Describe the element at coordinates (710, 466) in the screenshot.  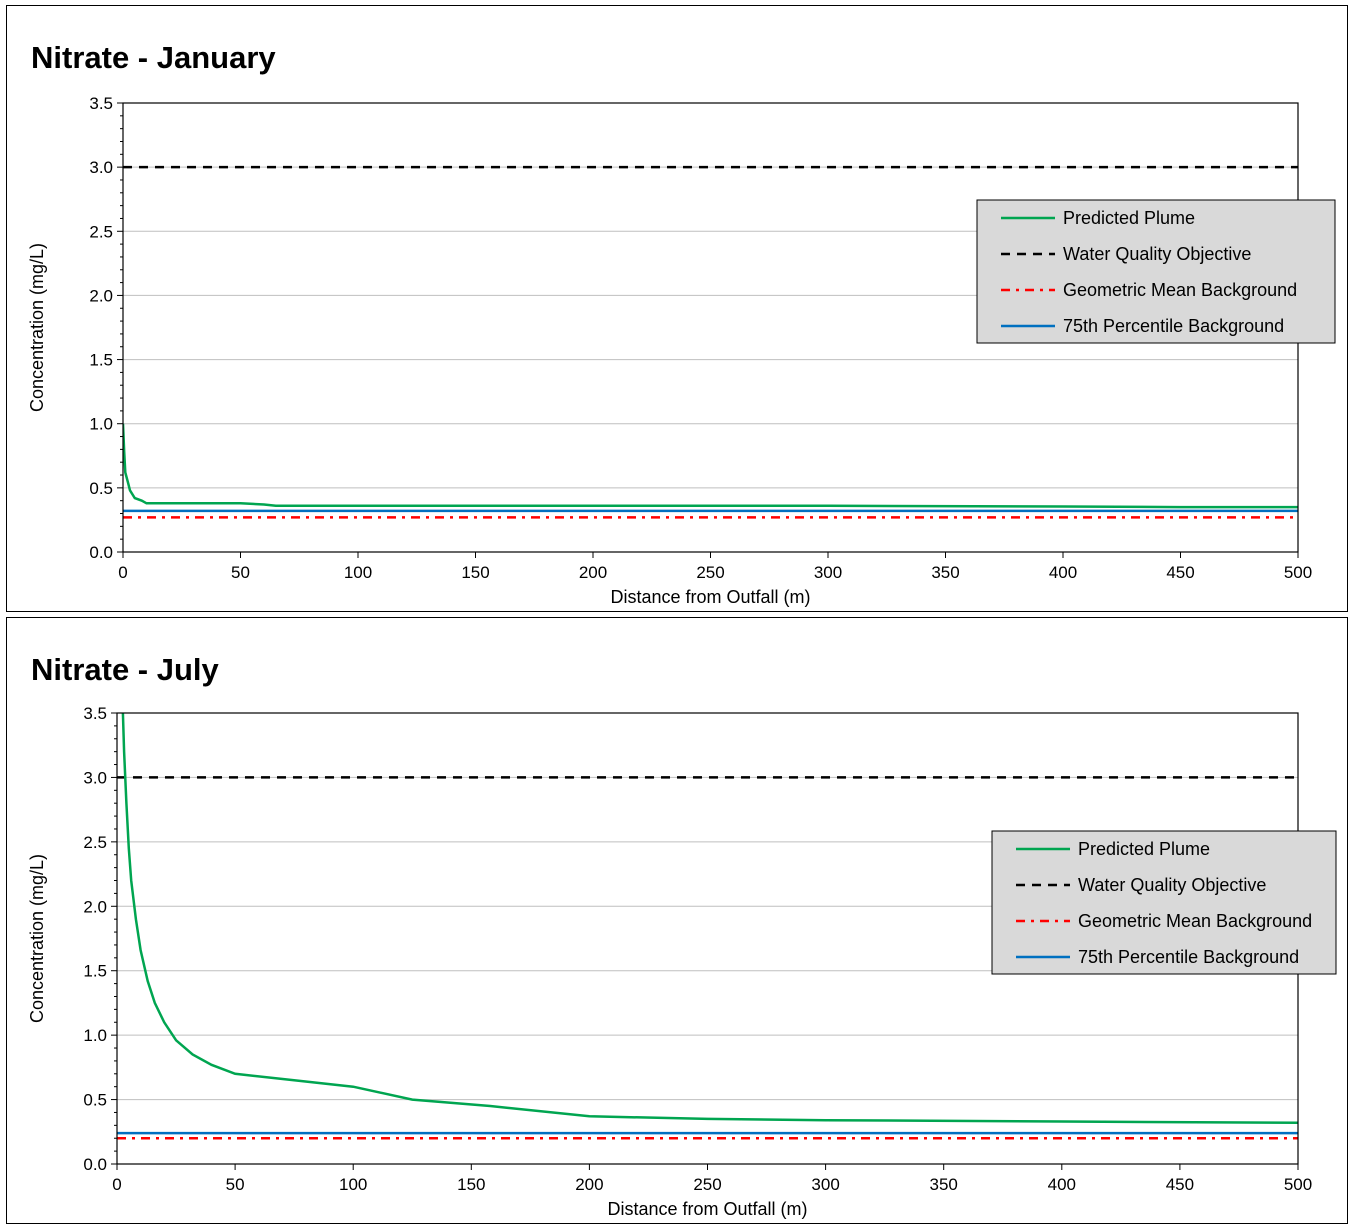
I see `series-line-predicted-plume` at that location.